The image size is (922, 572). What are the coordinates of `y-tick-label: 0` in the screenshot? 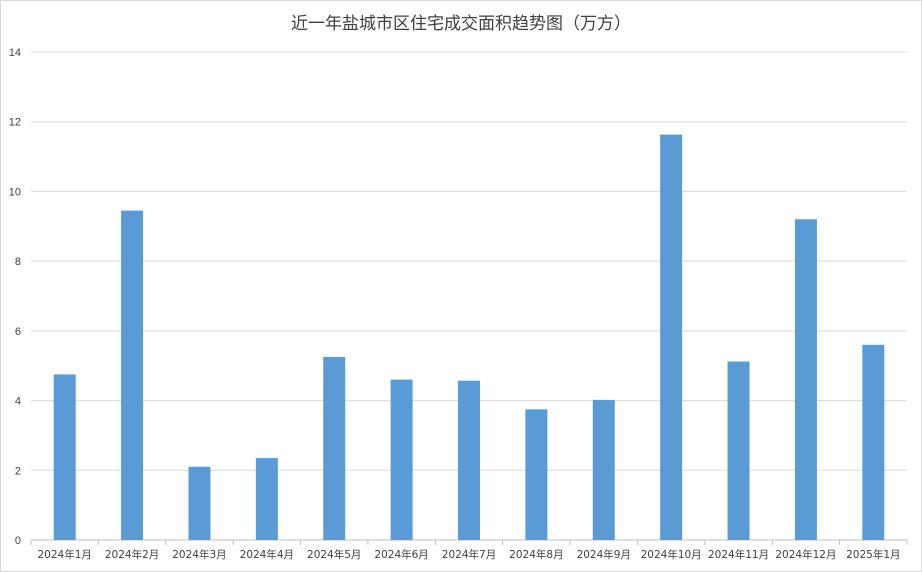 It's located at (18, 541).